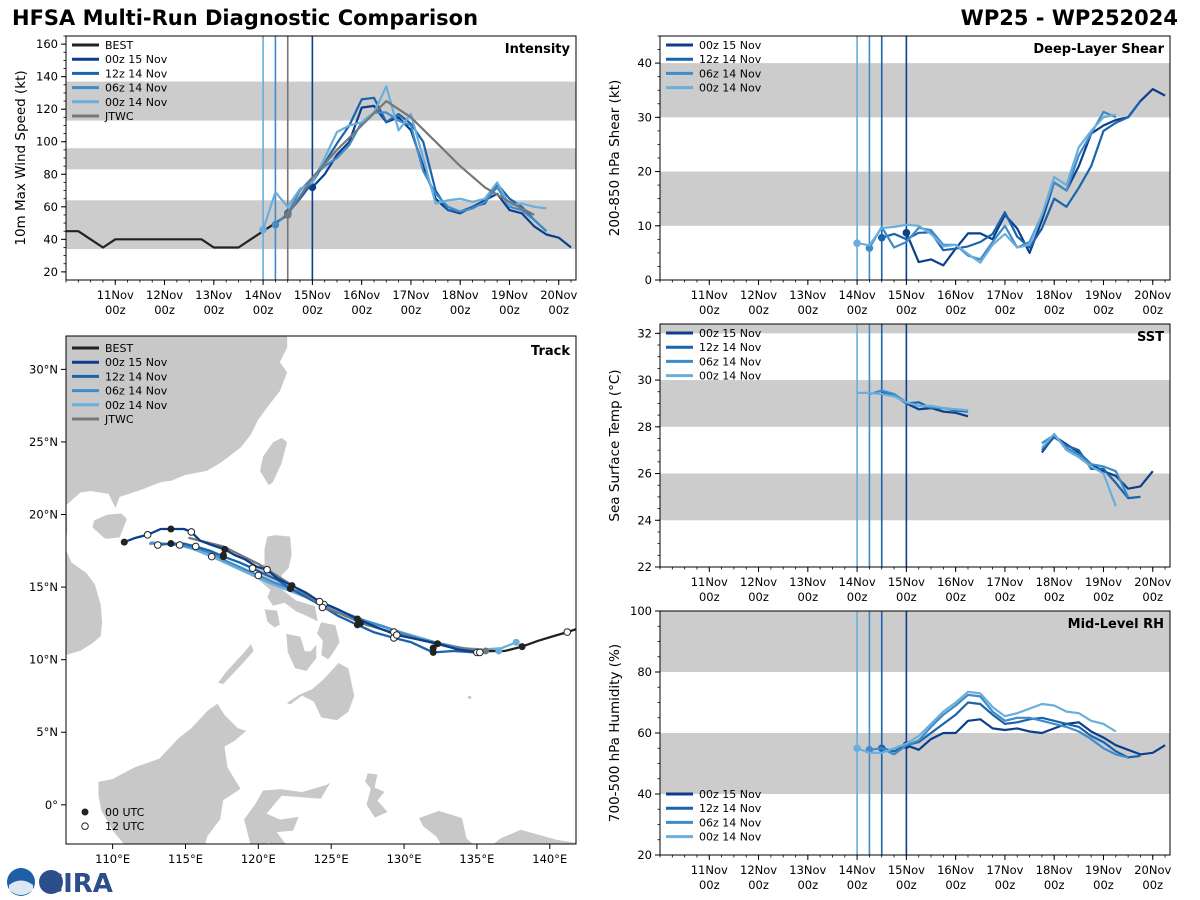 The width and height of the screenshot is (1200, 900). What do you see at coordinates (730, 837) in the screenshot?
I see `legend-label: 00z 14 Nov` at bounding box center [730, 837].